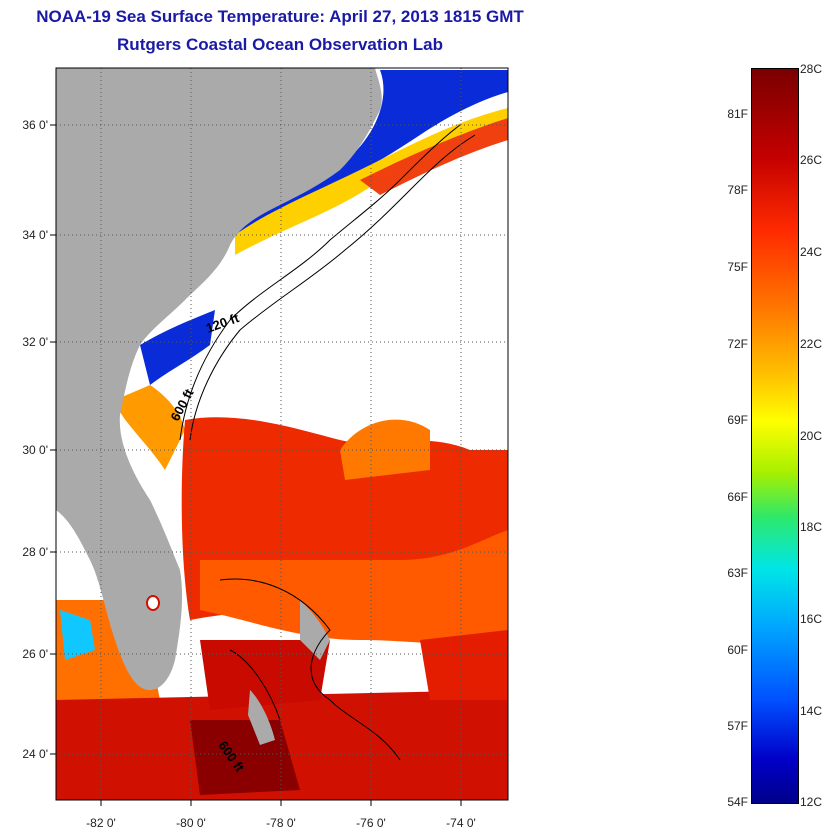 The width and height of the screenshot is (833, 832). Describe the element at coordinates (811, 436) in the screenshot. I see `colorbar-label-c: 20C` at that location.